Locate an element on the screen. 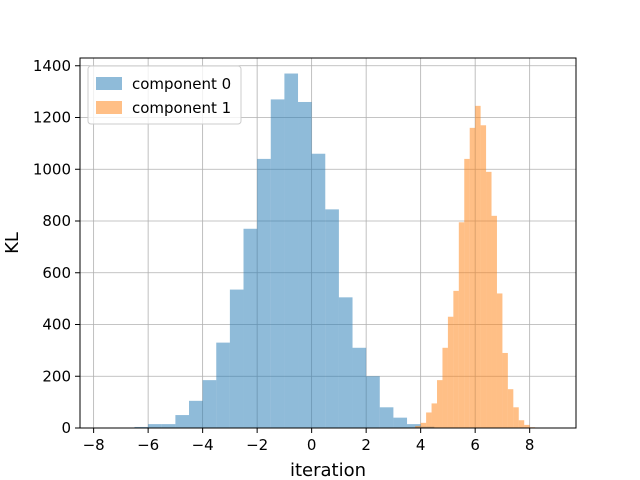  x-axis-ticks: −8 −6 −4 −2 0 2 4 6 8 is located at coordinates (309, 441).